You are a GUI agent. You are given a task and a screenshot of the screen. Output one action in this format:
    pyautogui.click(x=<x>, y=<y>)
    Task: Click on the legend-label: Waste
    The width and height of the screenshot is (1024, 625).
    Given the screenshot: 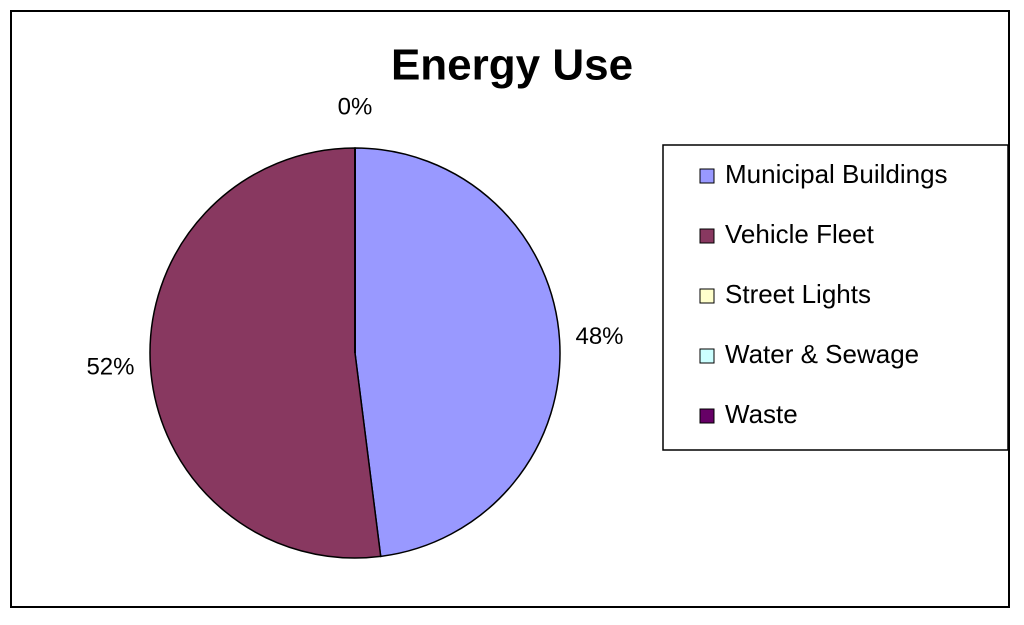 What is the action you would take?
    pyautogui.click(x=761, y=414)
    